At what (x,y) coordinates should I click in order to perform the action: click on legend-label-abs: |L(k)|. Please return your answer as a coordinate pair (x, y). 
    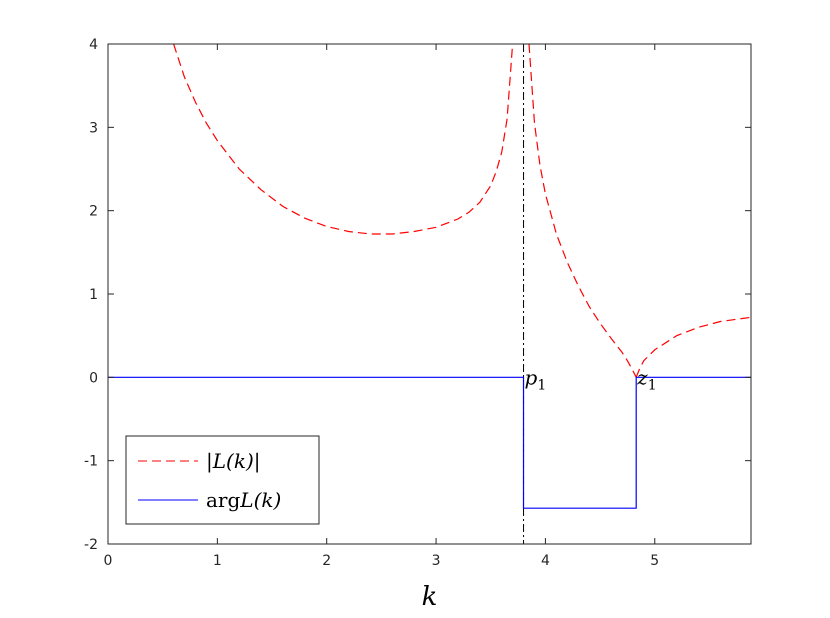
    Looking at the image, I should click on (233, 461).